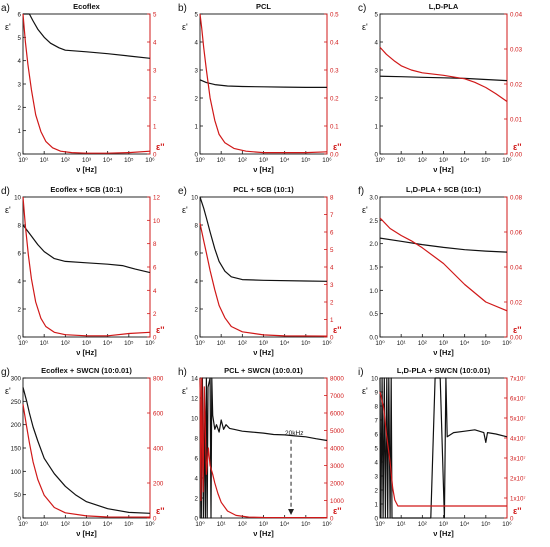 The width and height of the screenshot is (550, 547). I want to click on right-tick-label: 2x10⁷, so click(518, 479).